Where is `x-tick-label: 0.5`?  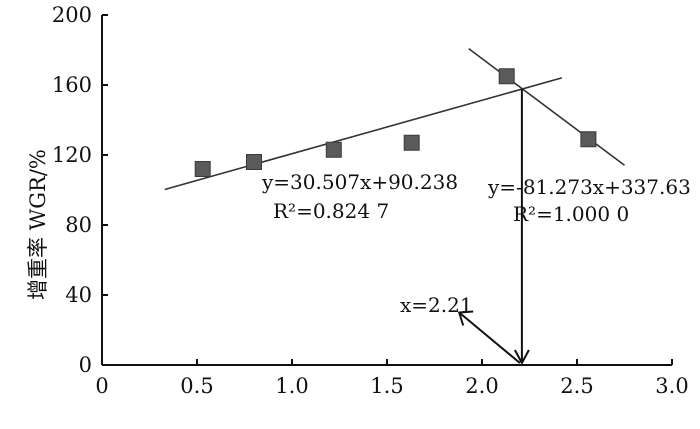
x-tick-label: 0.5 is located at coordinates (196, 386).